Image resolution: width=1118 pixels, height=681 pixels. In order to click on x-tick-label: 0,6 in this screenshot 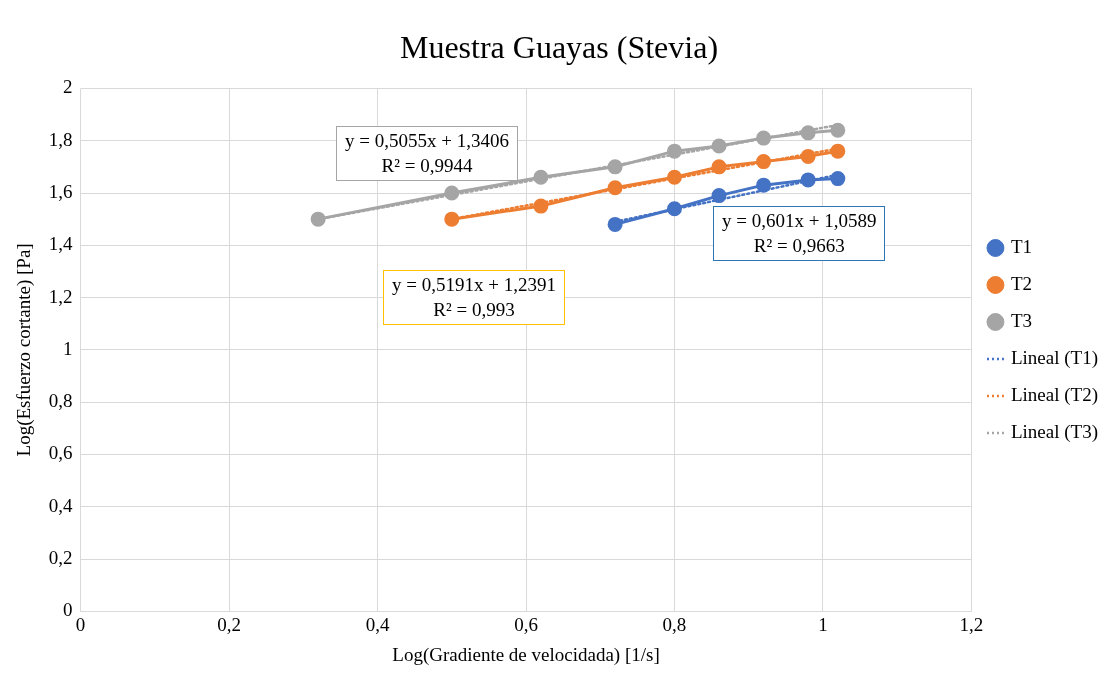, I will do `click(526, 624)`.